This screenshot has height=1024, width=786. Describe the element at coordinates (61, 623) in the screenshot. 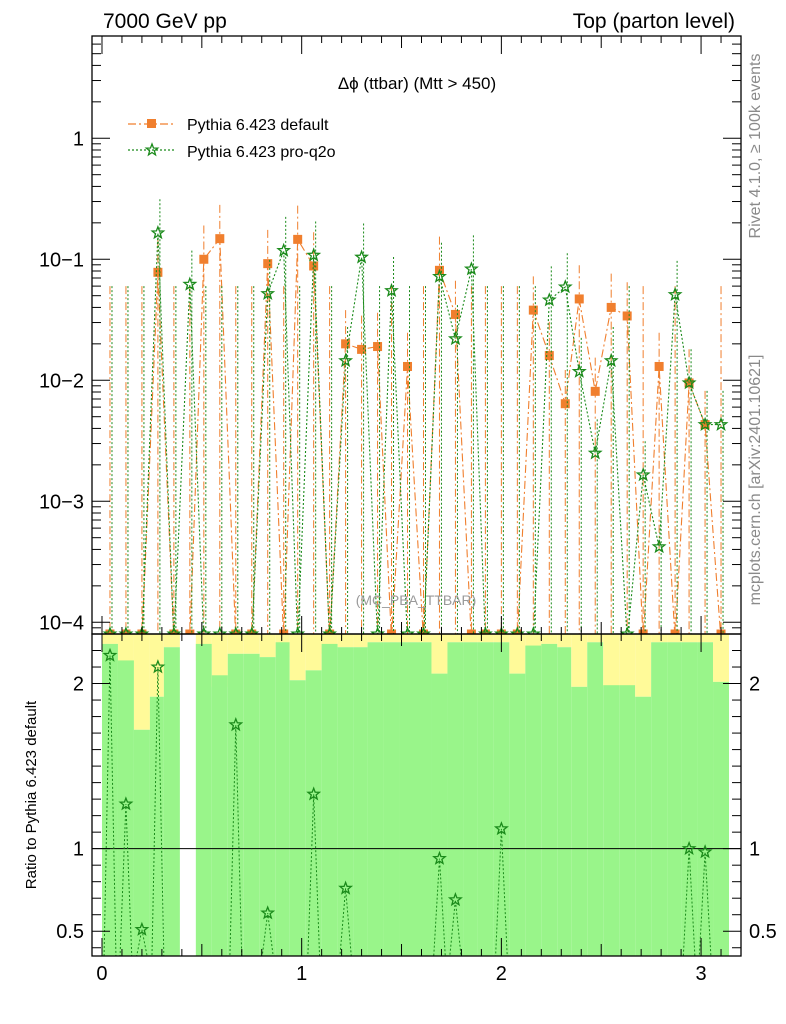

I see `y-tick-label-4: 10−4` at that location.